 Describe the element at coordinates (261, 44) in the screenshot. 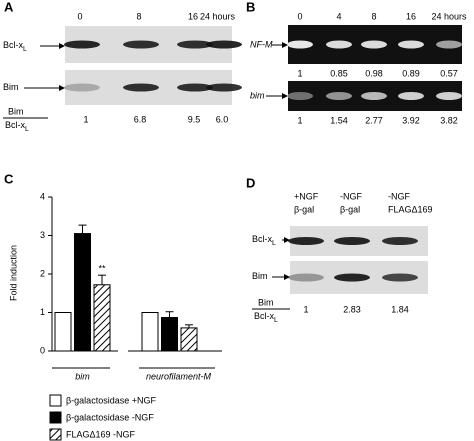

I see `row-label: NF-M` at that location.